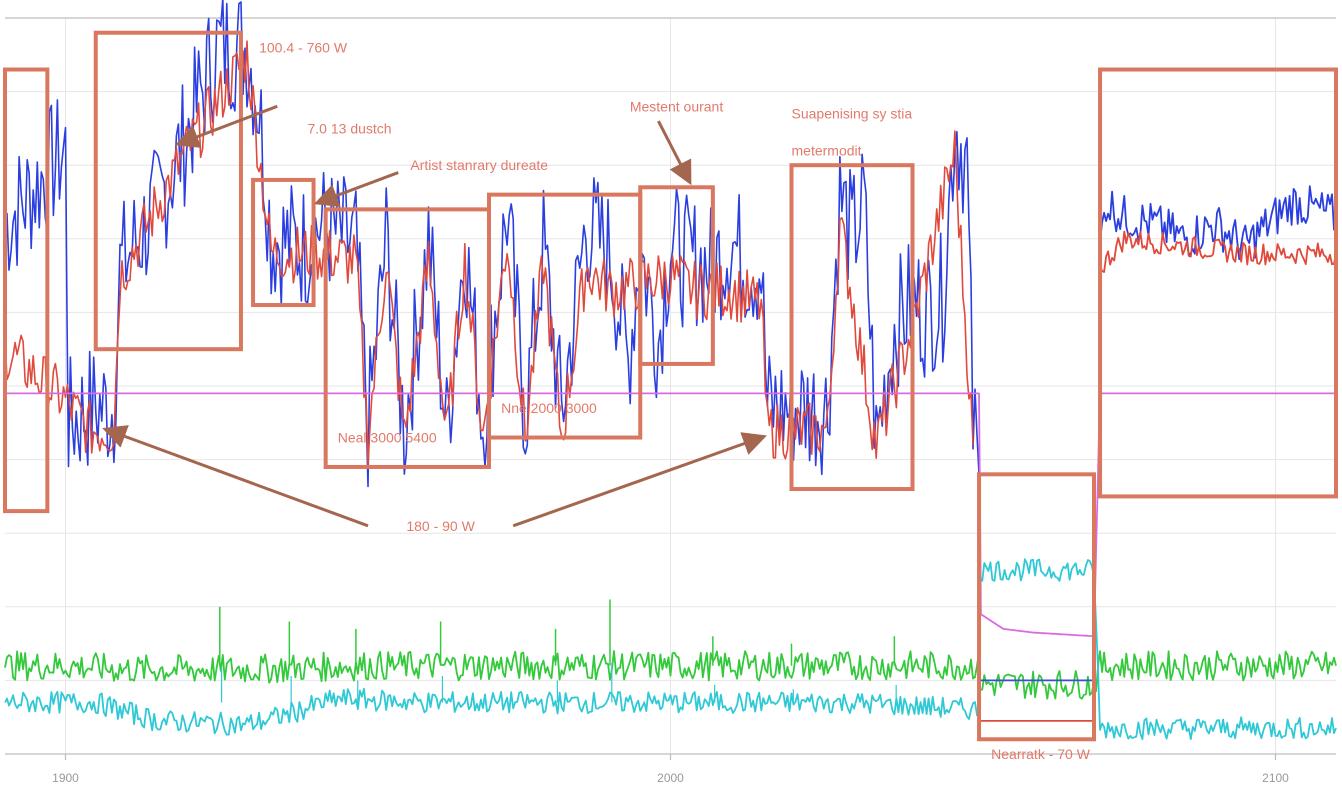  I want to click on annotation-label: Mestent ourant, so click(676, 106).